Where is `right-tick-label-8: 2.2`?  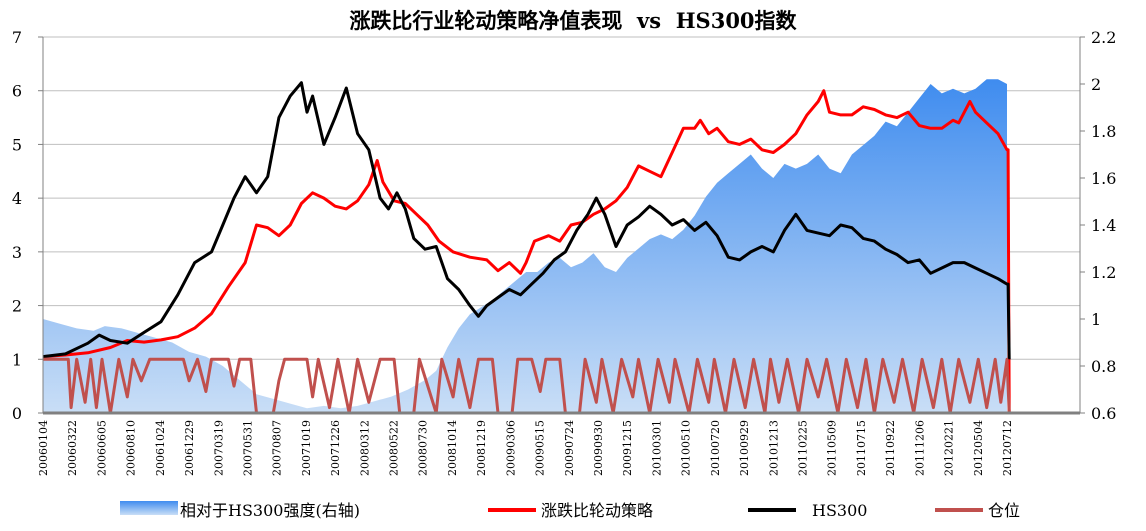
right-tick-label-8: 2.2 is located at coordinates (1103, 37).